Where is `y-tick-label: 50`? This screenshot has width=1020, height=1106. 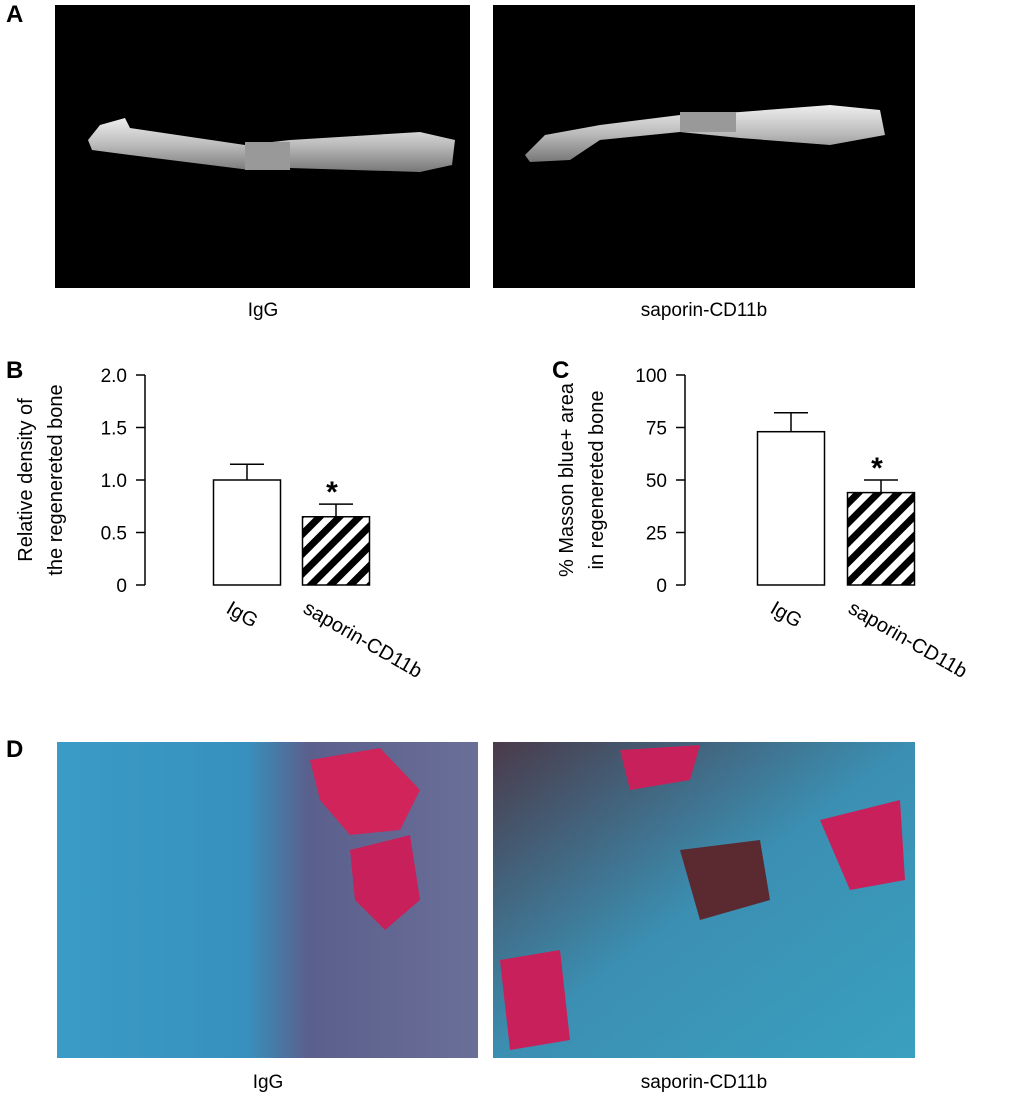 y-tick-label: 50 is located at coordinates (656, 481).